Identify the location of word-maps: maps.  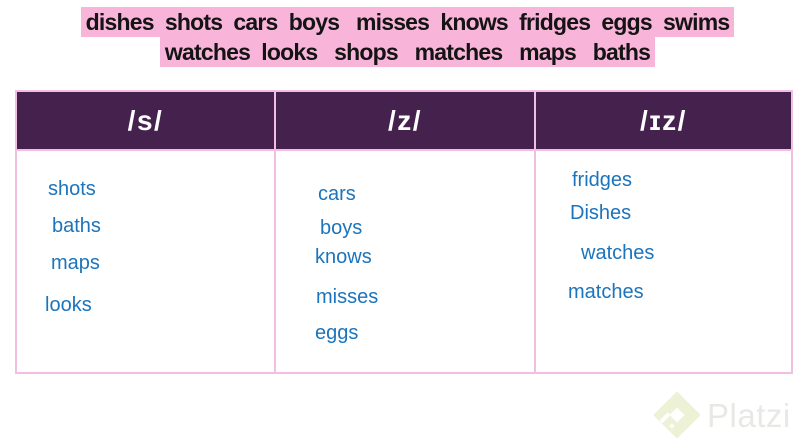
(75, 263).